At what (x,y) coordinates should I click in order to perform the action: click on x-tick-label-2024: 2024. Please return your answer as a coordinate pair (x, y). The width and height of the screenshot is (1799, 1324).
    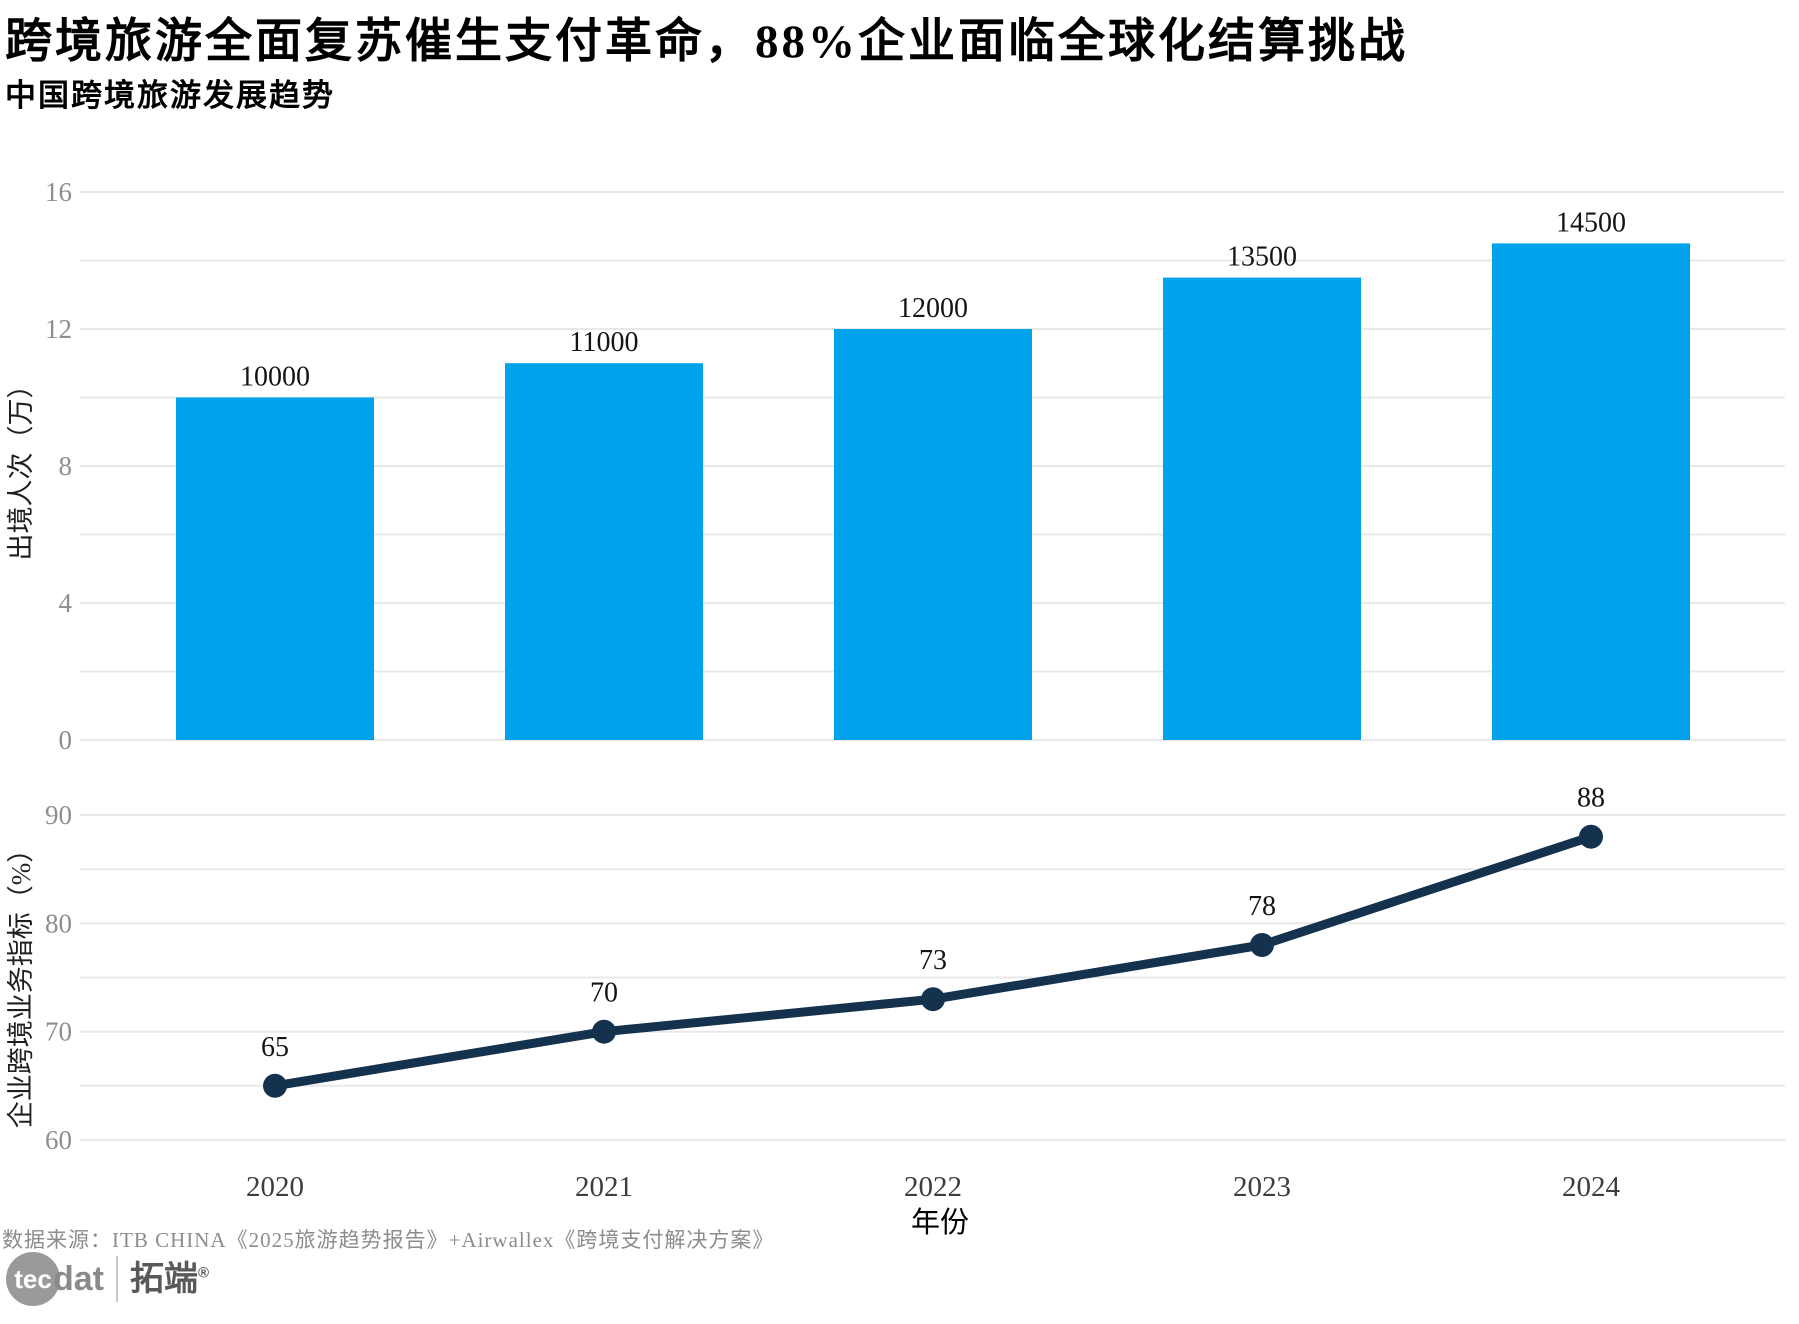
    Looking at the image, I should click on (1591, 1187).